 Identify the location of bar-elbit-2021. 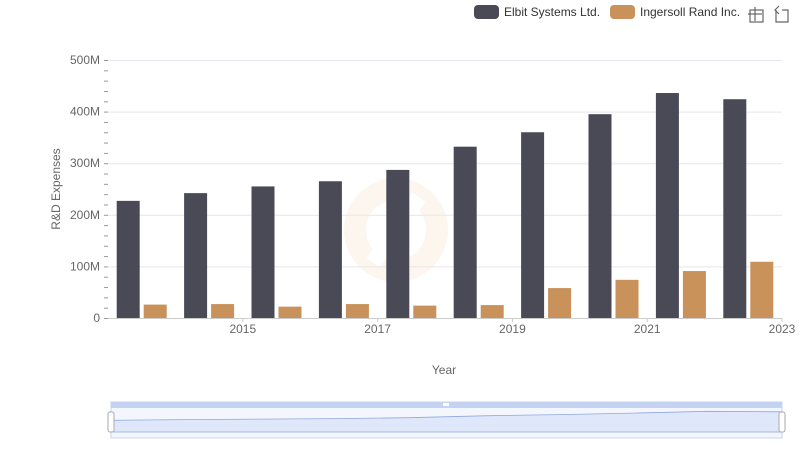
(600, 216).